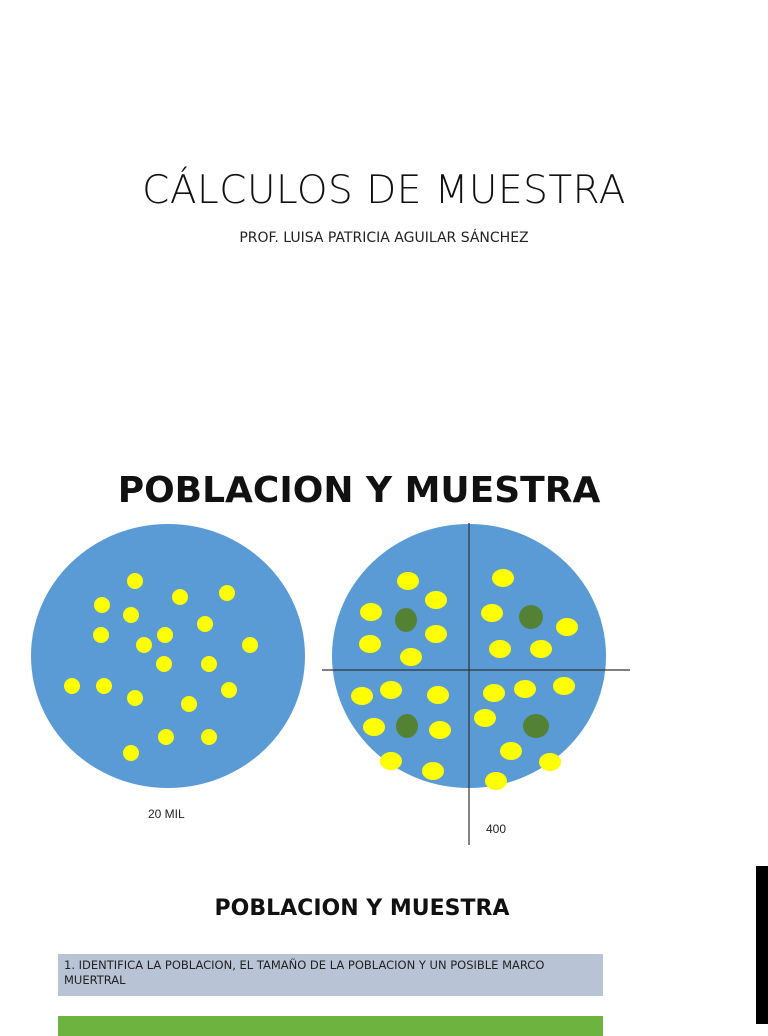  Describe the element at coordinates (496, 829) in the screenshot. I see `sample-size-label: 400` at that location.